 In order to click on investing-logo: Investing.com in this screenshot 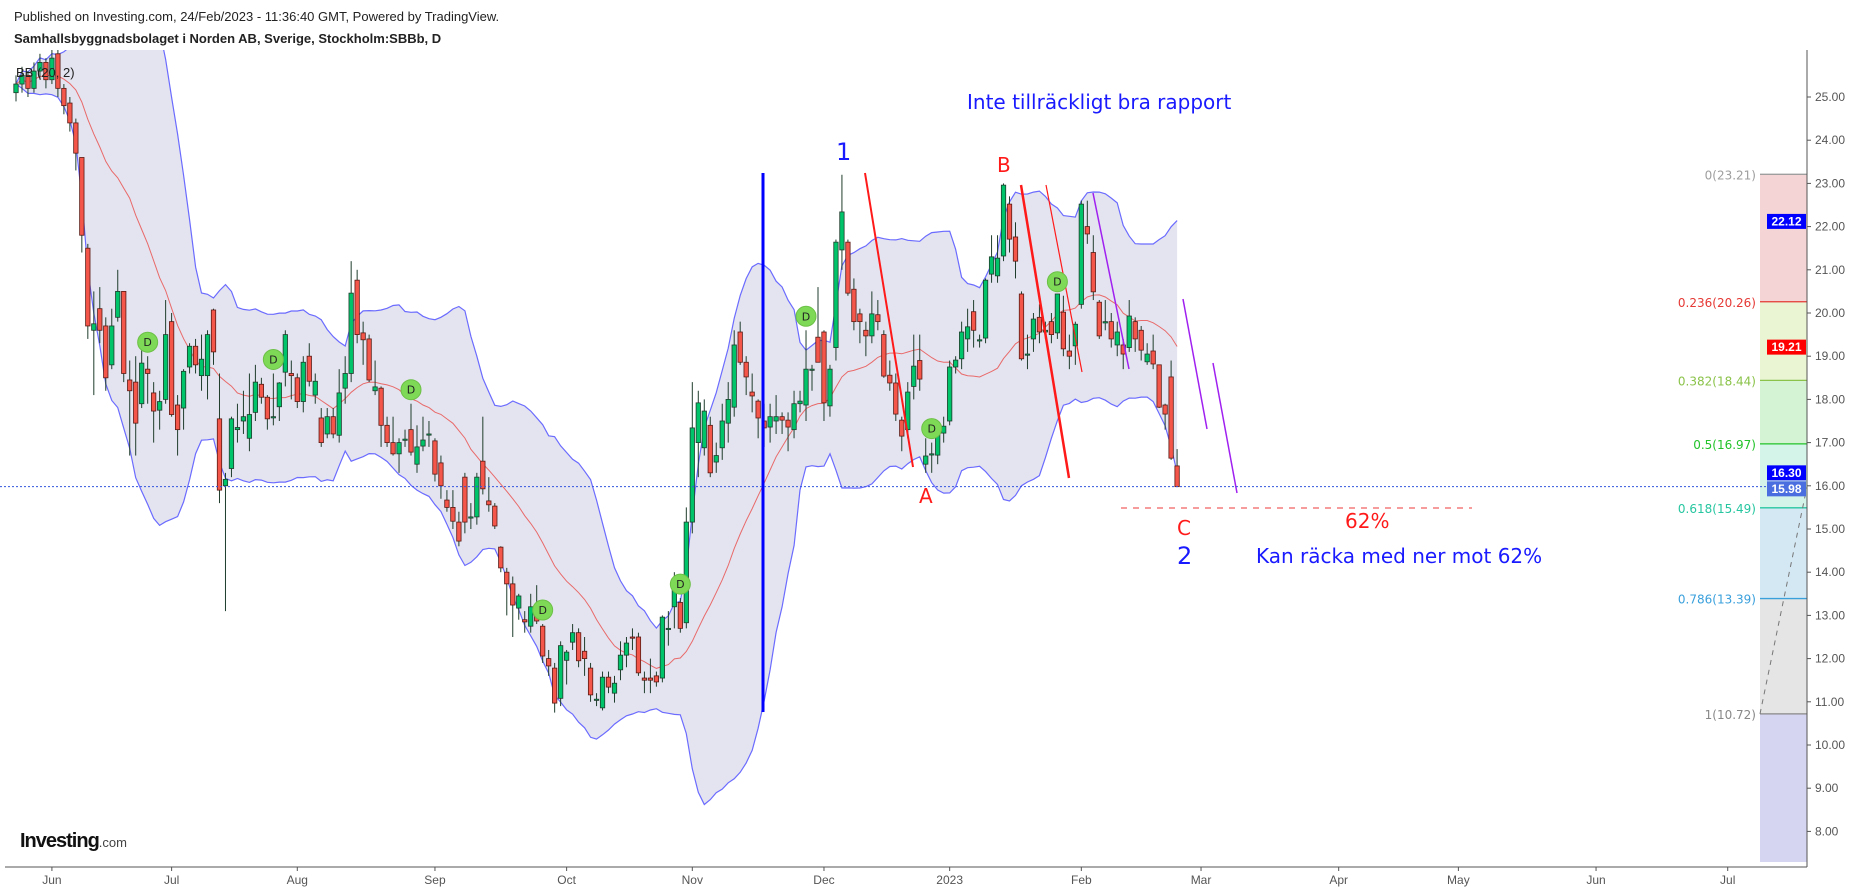, I will do `click(73, 841)`.